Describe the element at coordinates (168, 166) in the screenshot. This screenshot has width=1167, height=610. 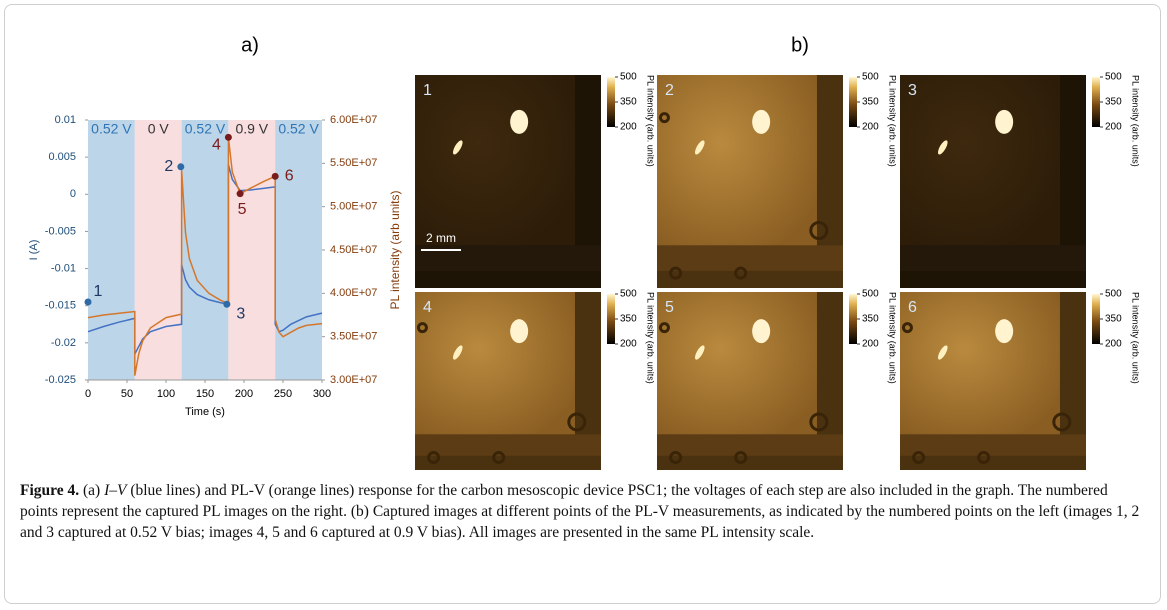
I see `point-label: 2` at that location.